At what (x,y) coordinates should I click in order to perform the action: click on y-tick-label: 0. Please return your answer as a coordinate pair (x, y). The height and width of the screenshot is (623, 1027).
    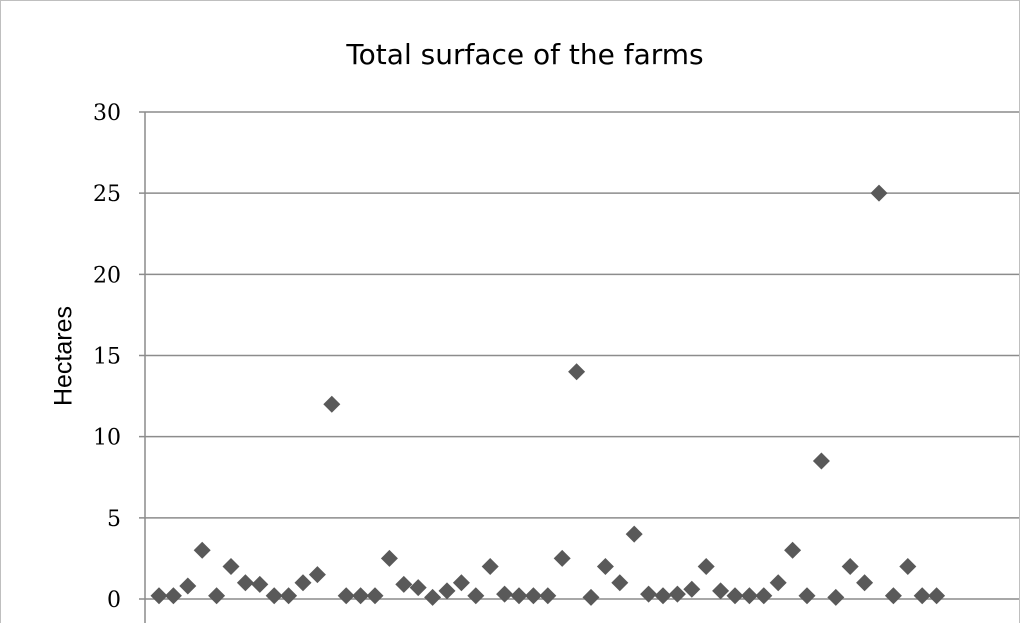
    Looking at the image, I should click on (114, 600).